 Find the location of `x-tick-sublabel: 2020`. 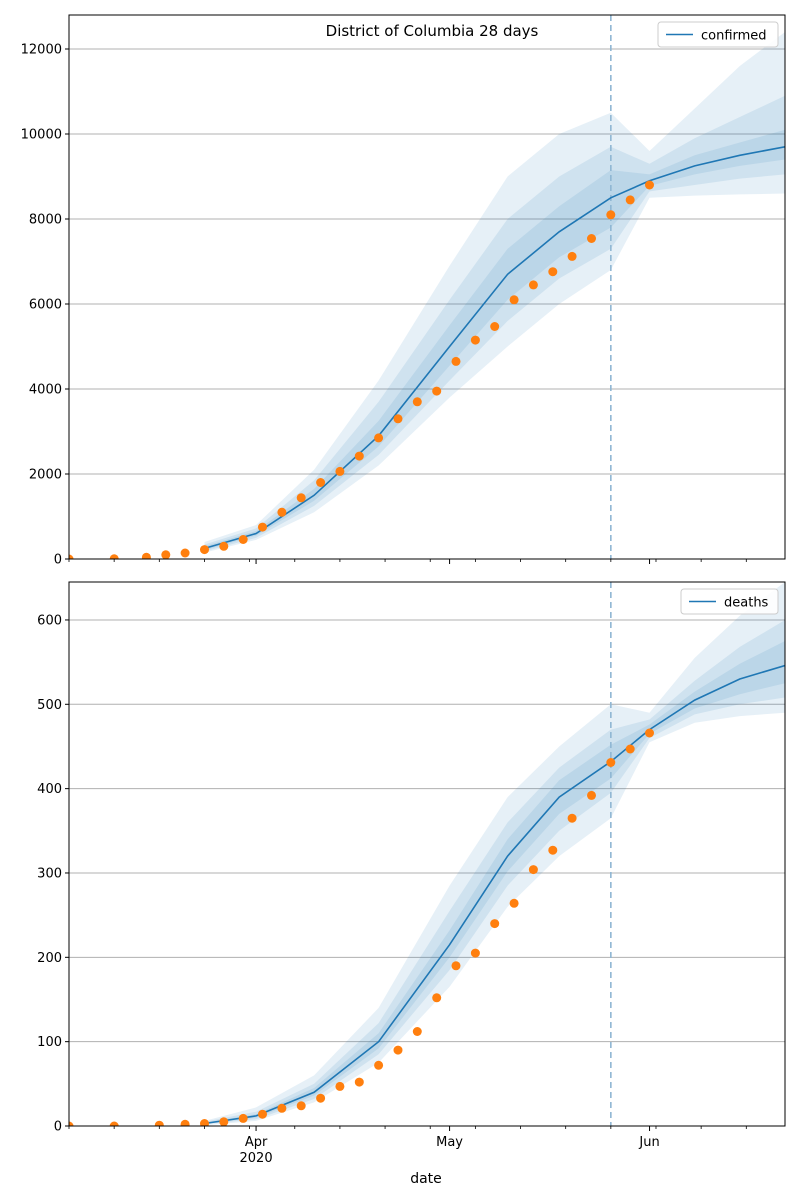

x-tick-sublabel: 2020 is located at coordinates (256, 1158).